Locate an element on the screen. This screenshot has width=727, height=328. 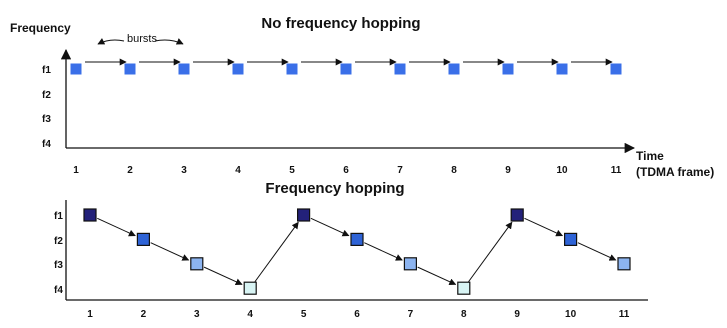
bottom-y-tick-f3: f3 is located at coordinates (58, 265).